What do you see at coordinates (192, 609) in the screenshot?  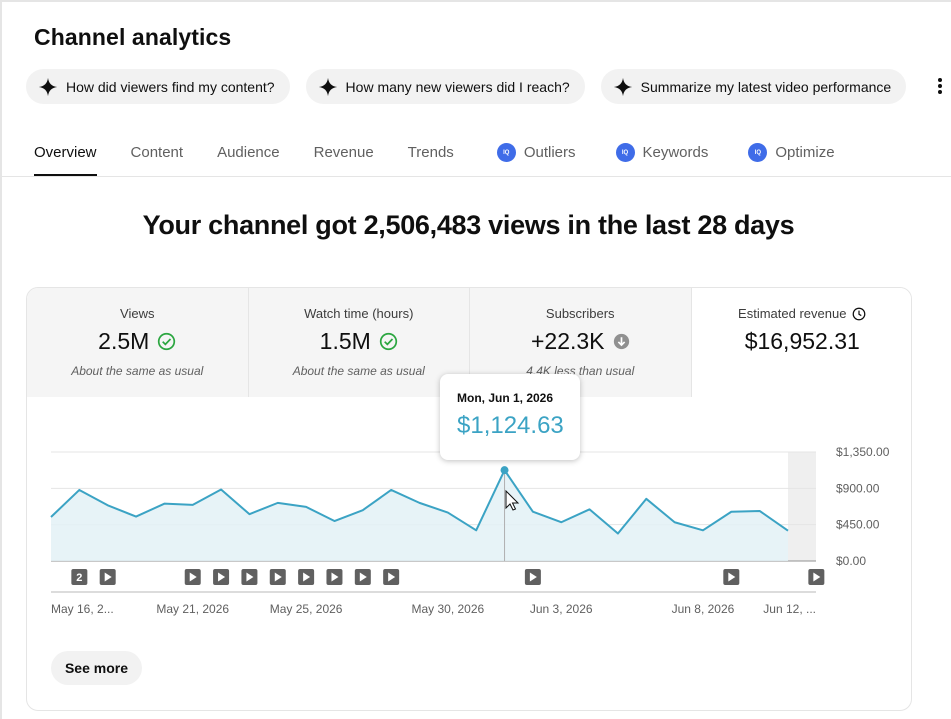 I see `x-tick-label: May 21, 2026` at bounding box center [192, 609].